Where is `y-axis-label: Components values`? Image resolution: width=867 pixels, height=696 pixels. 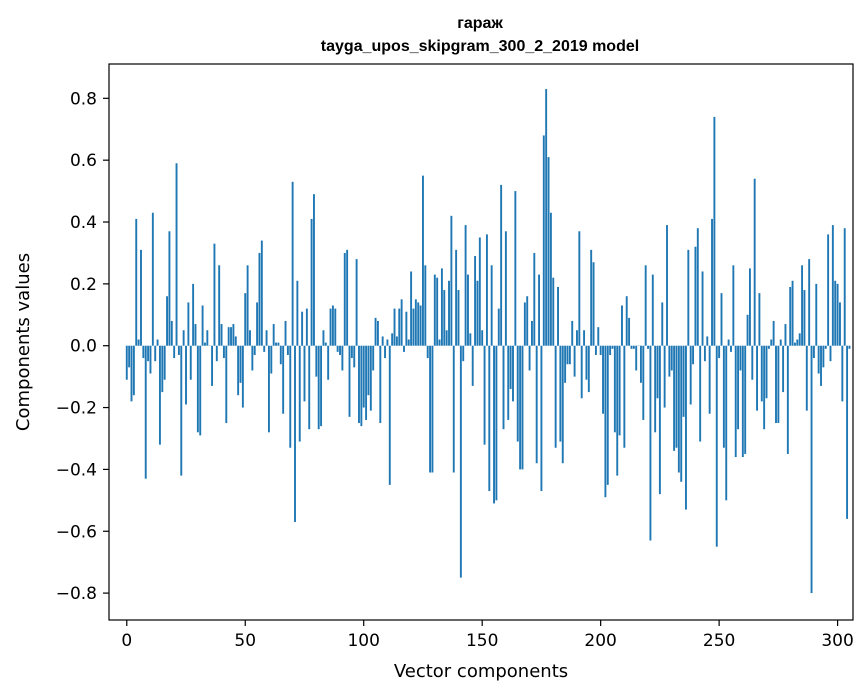
y-axis-label: Components values is located at coordinates (23, 342).